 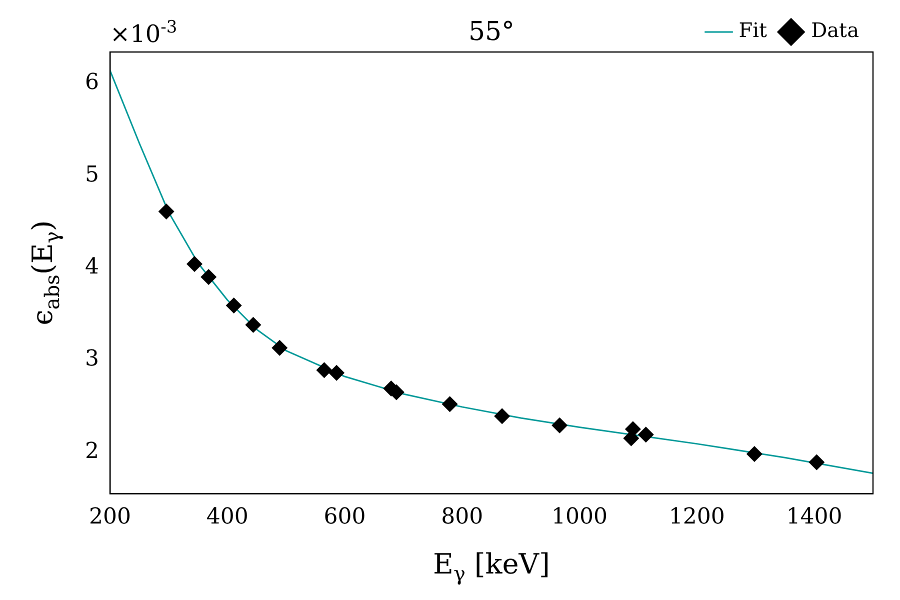 I want to click on x-tick-label: 600, so click(x=345, y=517).